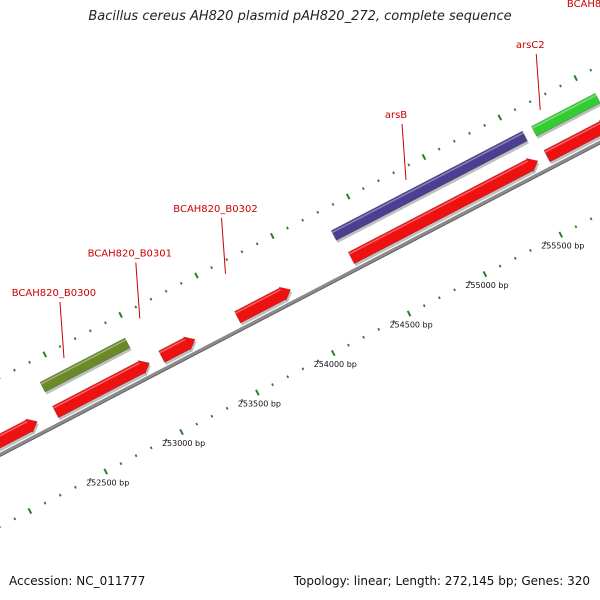 The height and width of the screenshot is (600, 600). What do you see at coordinates (215, 209) in the screenshot?
I see `gene-label-BCAH820_B0302: BCAH820_B0302` at bounding box center [215, 209].